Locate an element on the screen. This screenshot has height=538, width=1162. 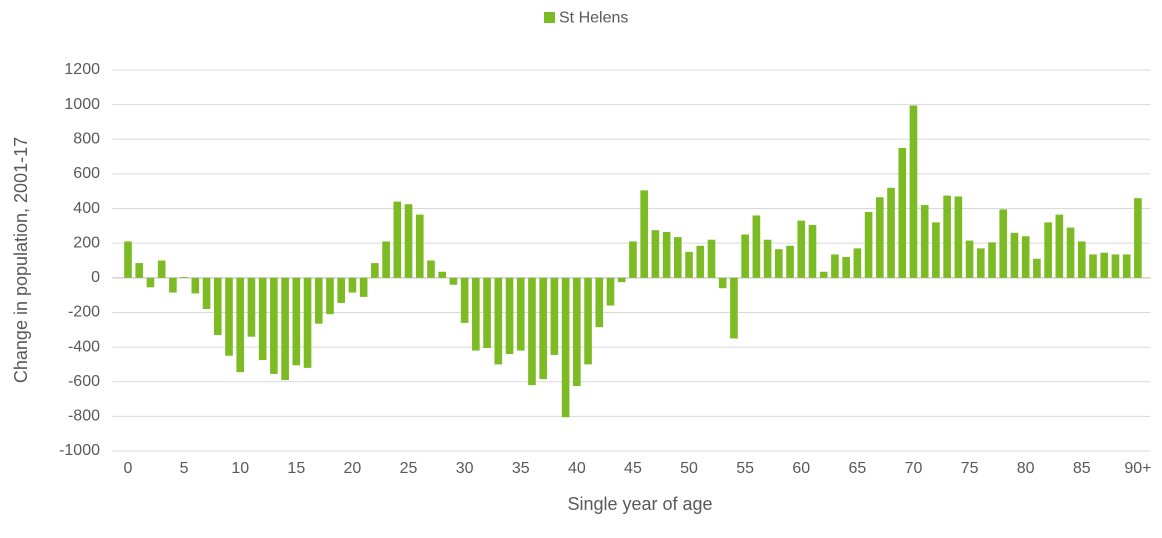
x-tick-label: 80 is located at coordinates (1026, 468).